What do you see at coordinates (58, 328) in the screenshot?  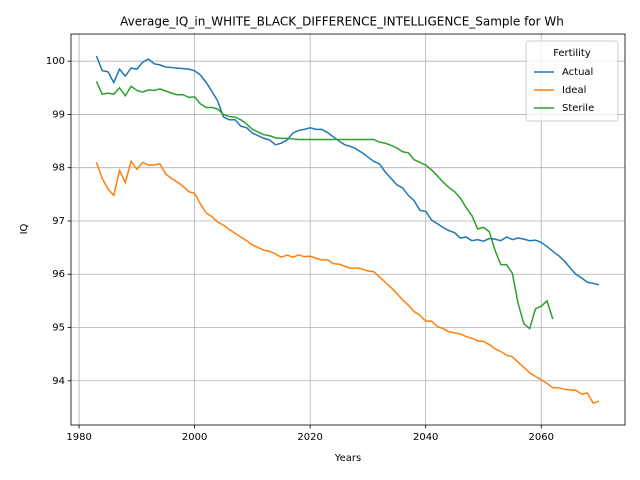 I see `y-tick-label: 95` at bounding box center [58, 328].